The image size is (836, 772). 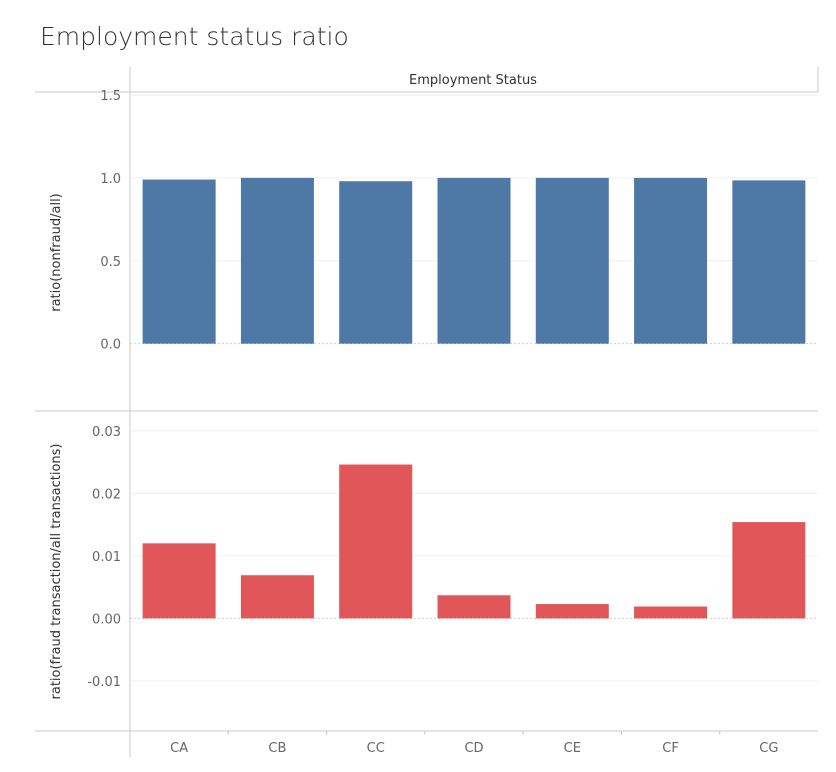 What do you see at coordinates (179, 748) in the screenshot?
I see `category-label-ca: CA` at bounding box center [179, 748].